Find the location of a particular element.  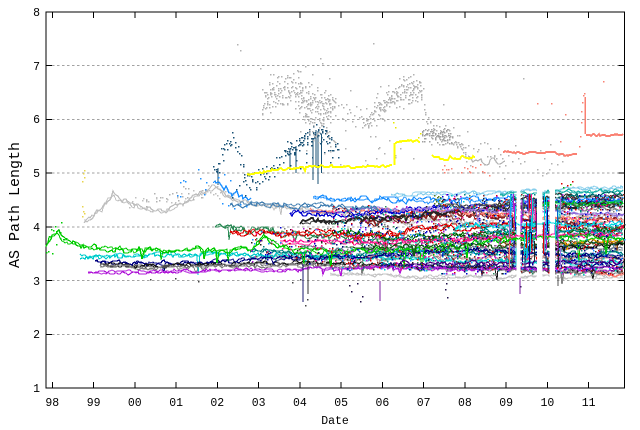

svg-text: 1 is located at coordinates (36, 389).